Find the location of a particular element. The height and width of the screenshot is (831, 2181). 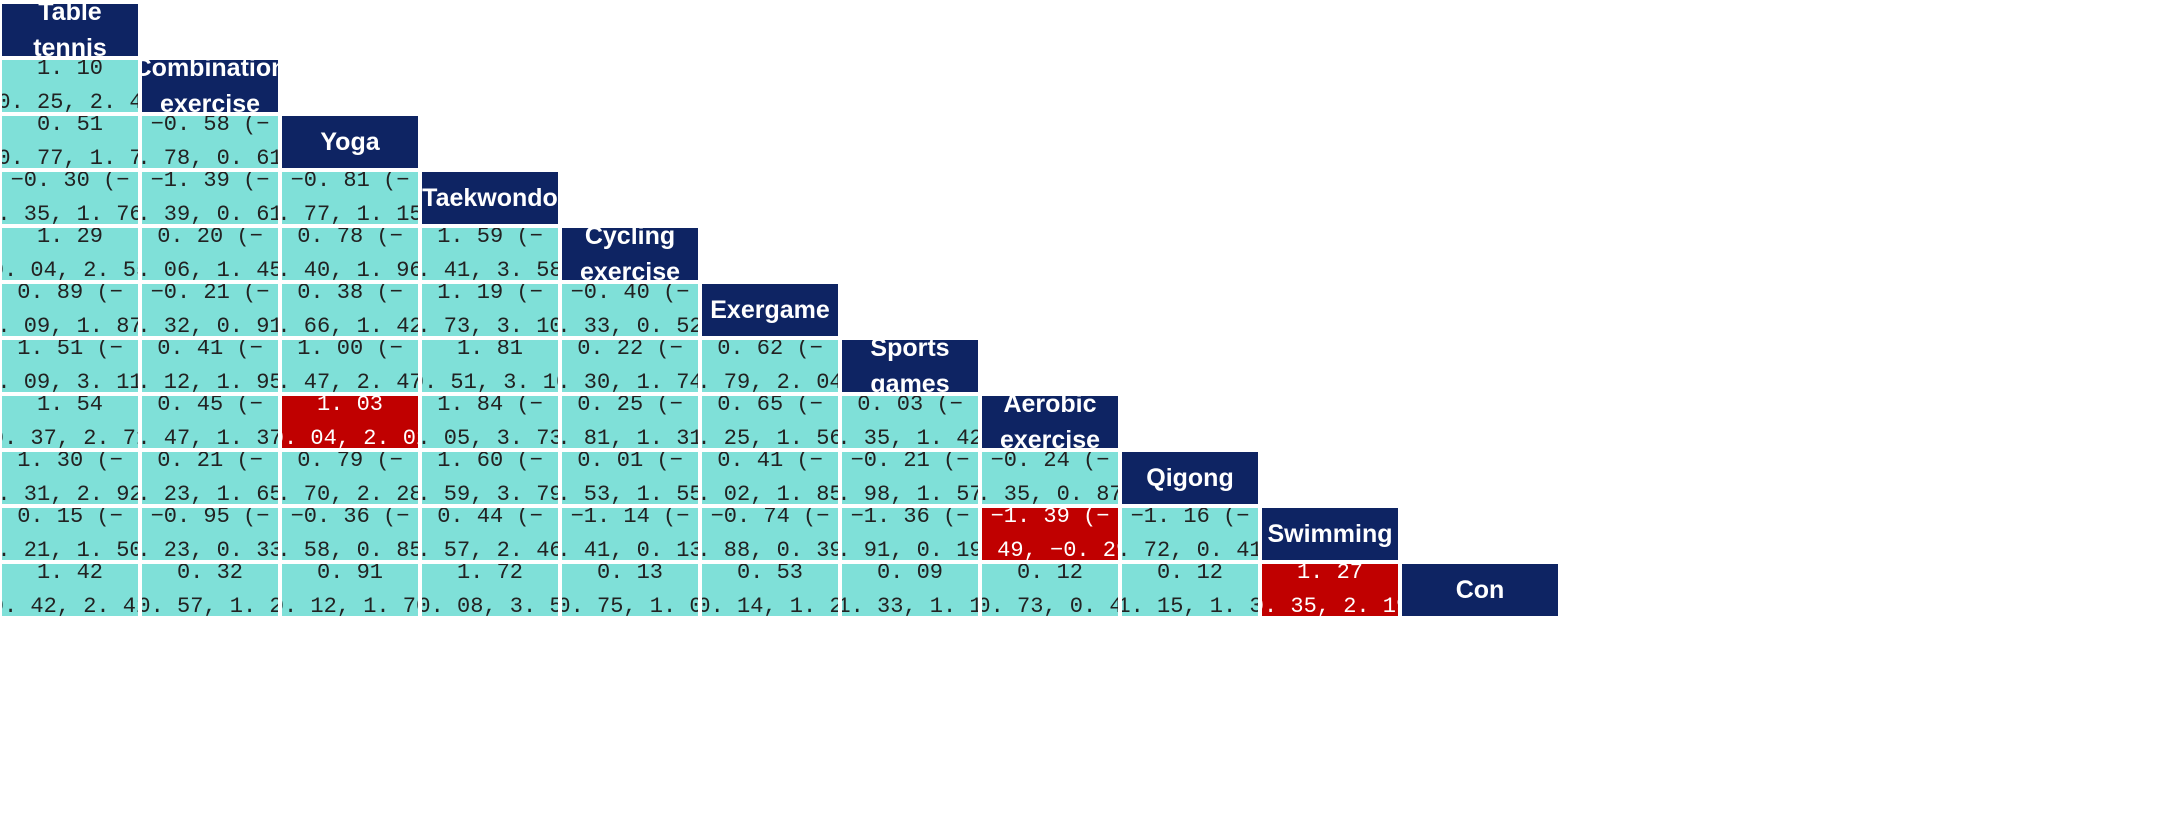

effect-estimate: −1. 16 (− is located at coordinates (1190, 517).